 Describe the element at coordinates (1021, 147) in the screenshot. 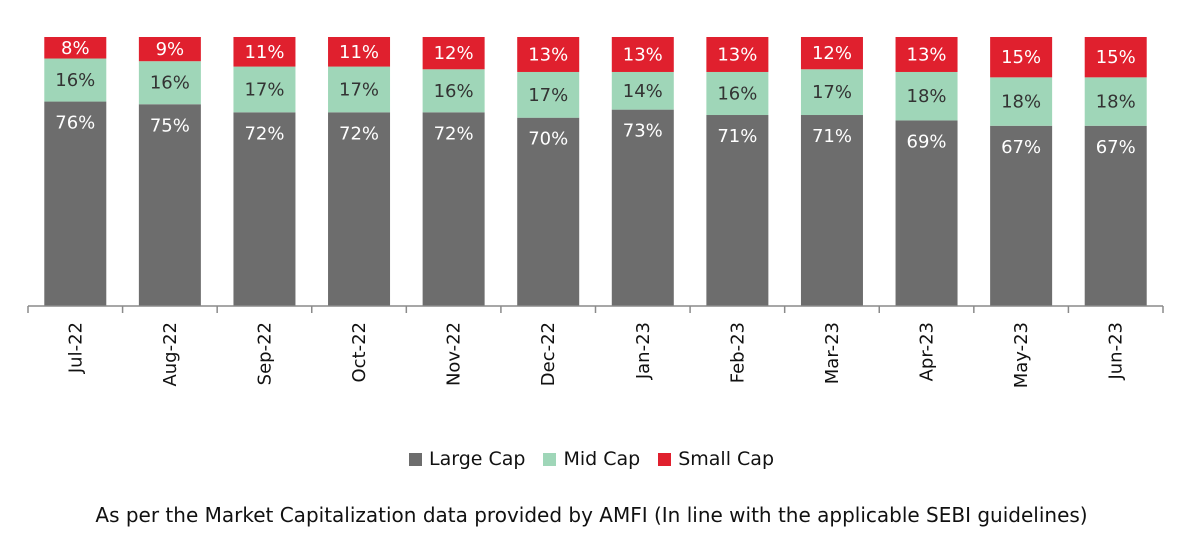

I see `data-label-large-cap-may-23: 67%` at that location.